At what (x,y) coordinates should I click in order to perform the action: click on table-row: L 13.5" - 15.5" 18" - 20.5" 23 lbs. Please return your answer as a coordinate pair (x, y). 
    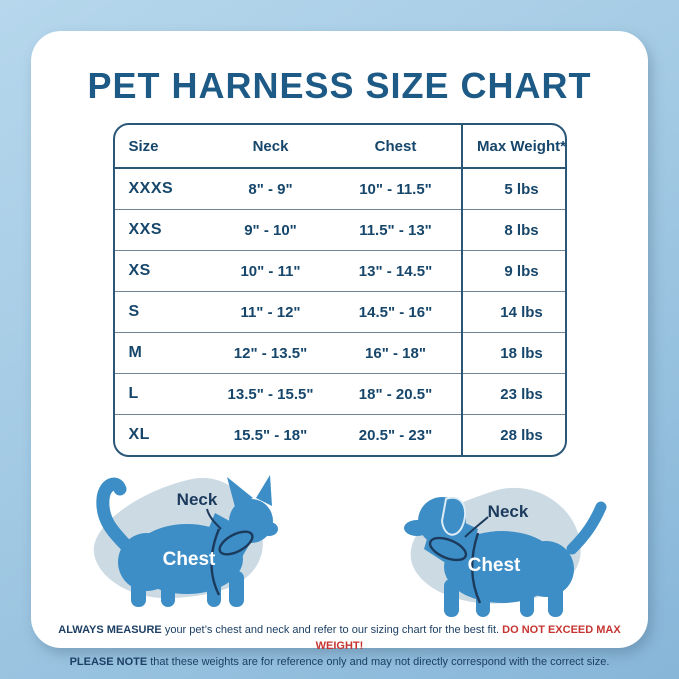
    Looking at the image, I should click on (339, 394).